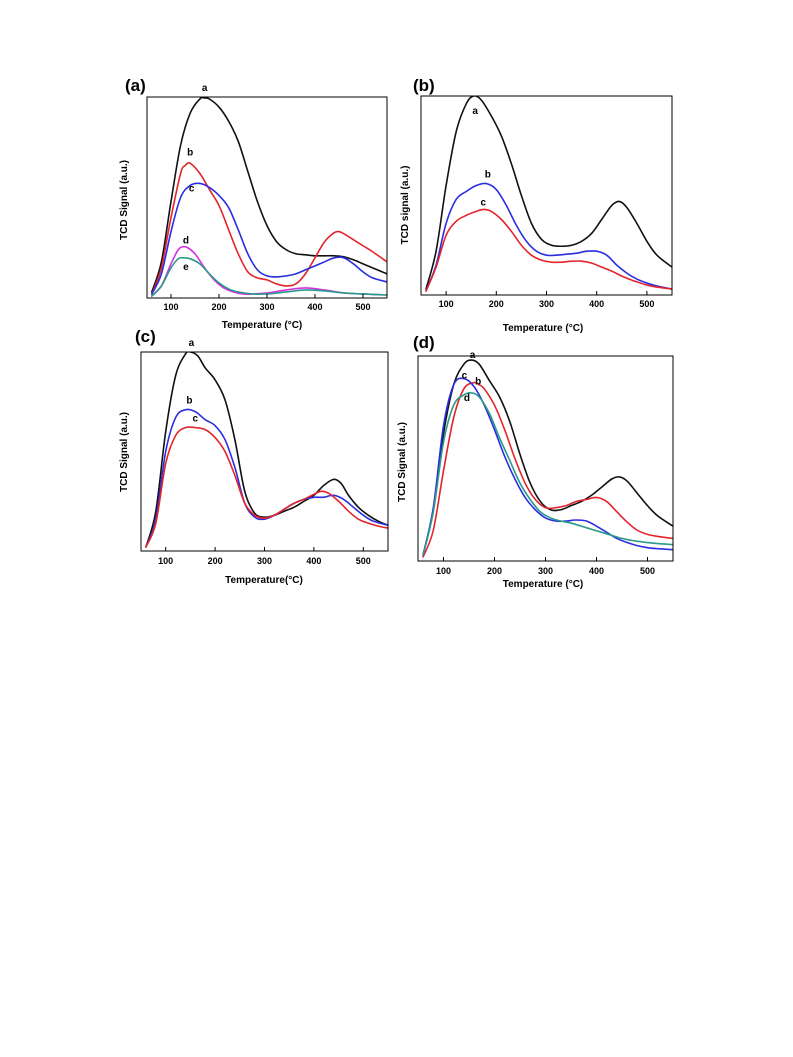 Image resolution: width=793 pixels, height=1057 pixels. What do you see at coordinates (269, 276) in the screenshot?
I see `series-line-e` at bounding box center [269, 276].